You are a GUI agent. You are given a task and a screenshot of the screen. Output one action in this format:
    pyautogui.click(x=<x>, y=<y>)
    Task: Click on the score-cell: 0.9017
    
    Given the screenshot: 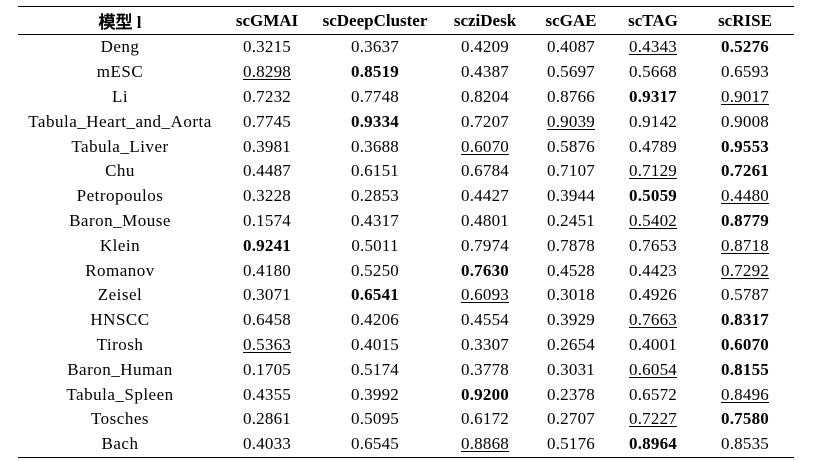 What is the action you would take?
    pyautogui.click(x=745, y=97)
    